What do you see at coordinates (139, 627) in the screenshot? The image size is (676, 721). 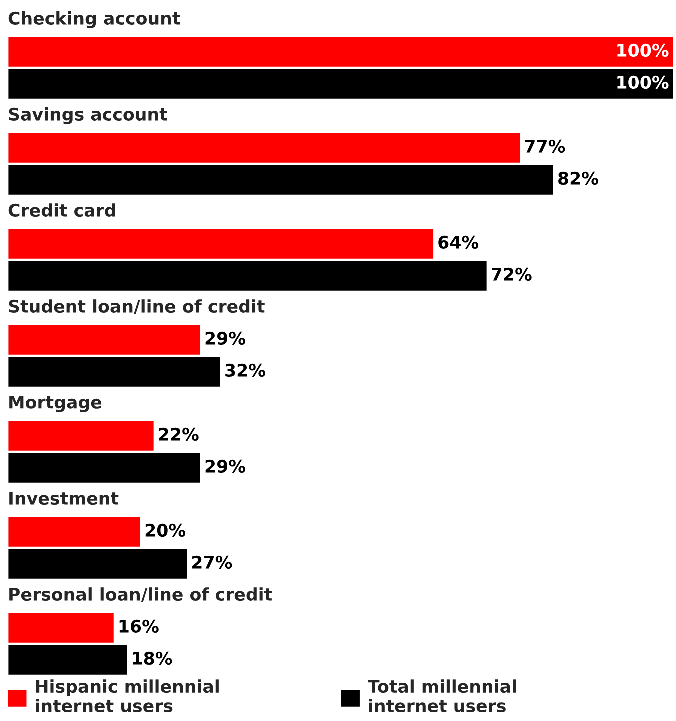 I see `data-label: 16%` at bounding box center [139, 627].